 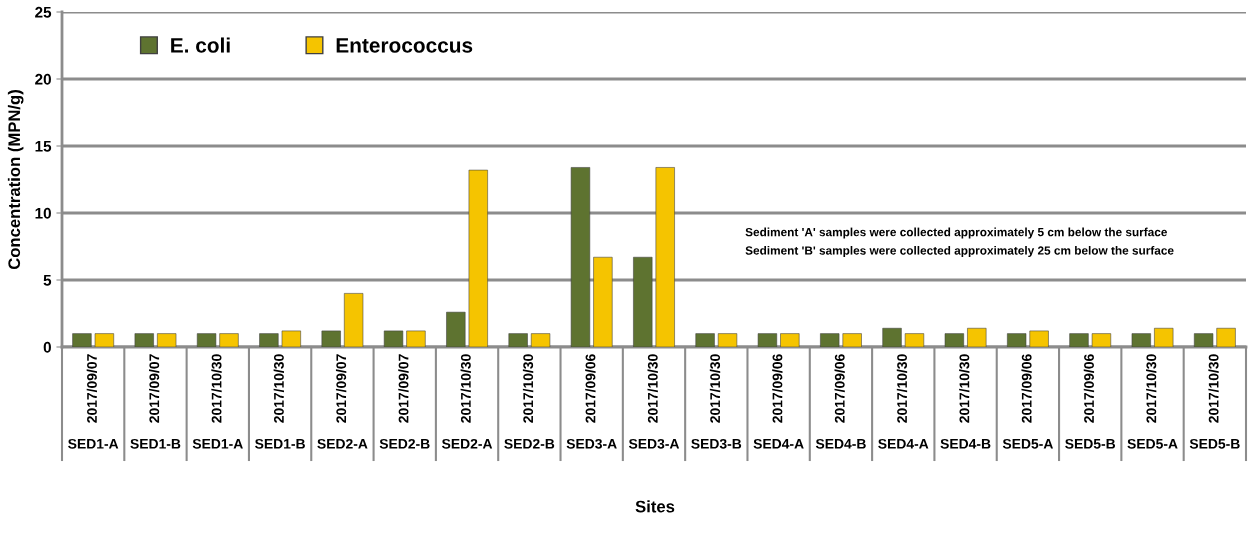 What do you see at coordinates (529, 401) in the screenshot?
I see `x-tick-label: 2017/10/30 SED2-B` at bounding box center [529, 401].